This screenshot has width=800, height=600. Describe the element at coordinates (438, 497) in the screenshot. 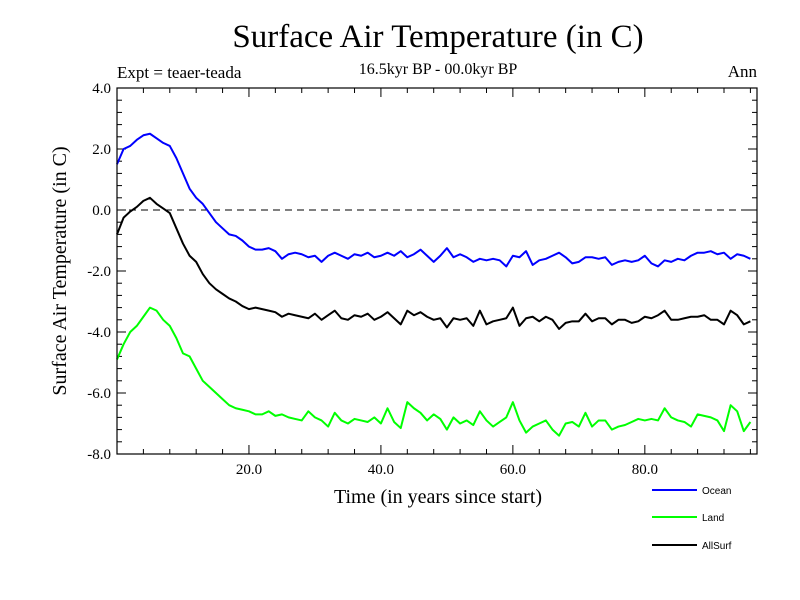

I see `x-axis-label: Time (in years since start)` at that location.